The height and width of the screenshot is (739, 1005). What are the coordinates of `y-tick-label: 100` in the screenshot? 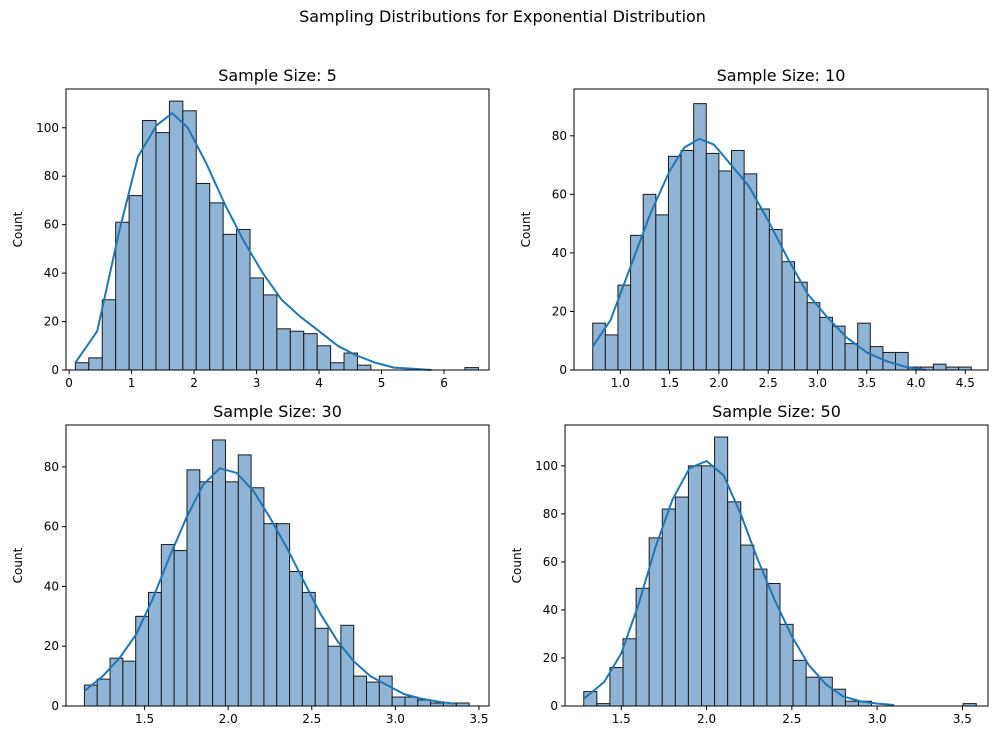 It's located at (47, 128).